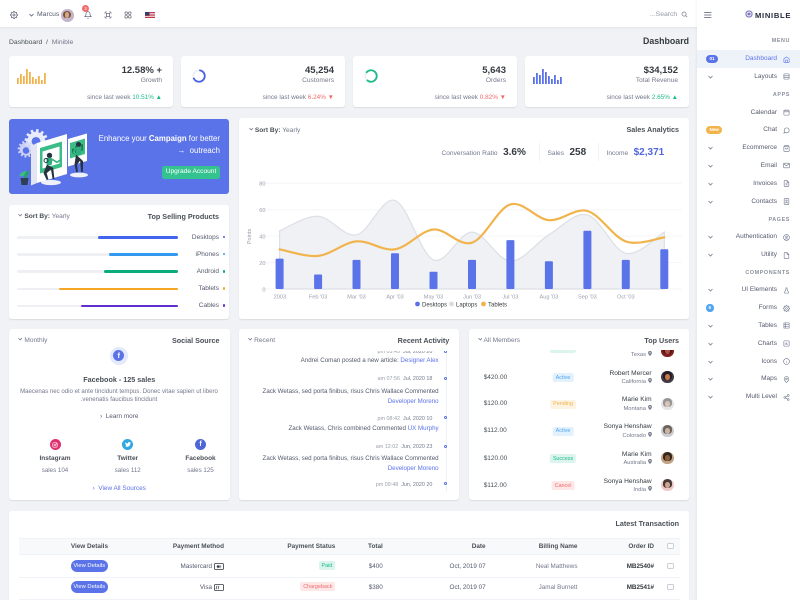  I want to click on svg-text: 0, so click(263, 290).